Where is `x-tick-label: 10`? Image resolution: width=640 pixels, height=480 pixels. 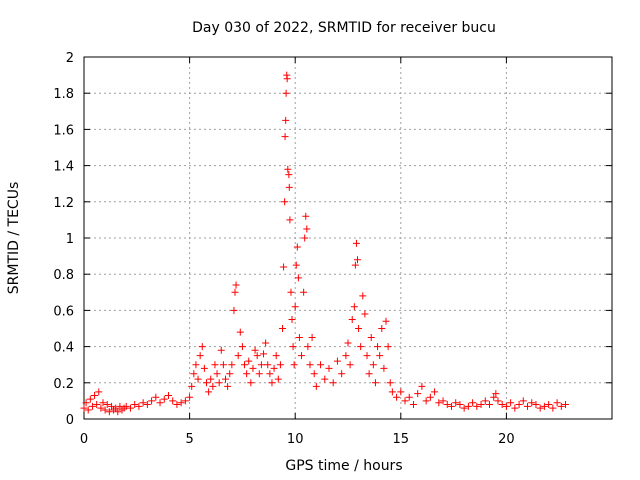 x-tick-label: 10 is located at coordinates (295, 439).